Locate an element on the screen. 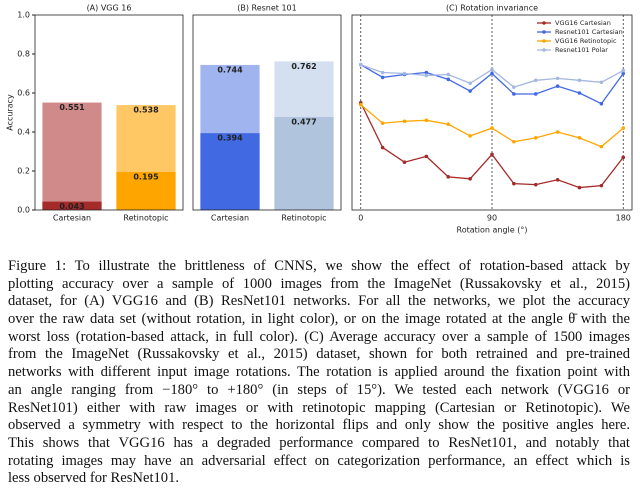  y-axis-label: Accuracy is located at coordinates (10, 112).